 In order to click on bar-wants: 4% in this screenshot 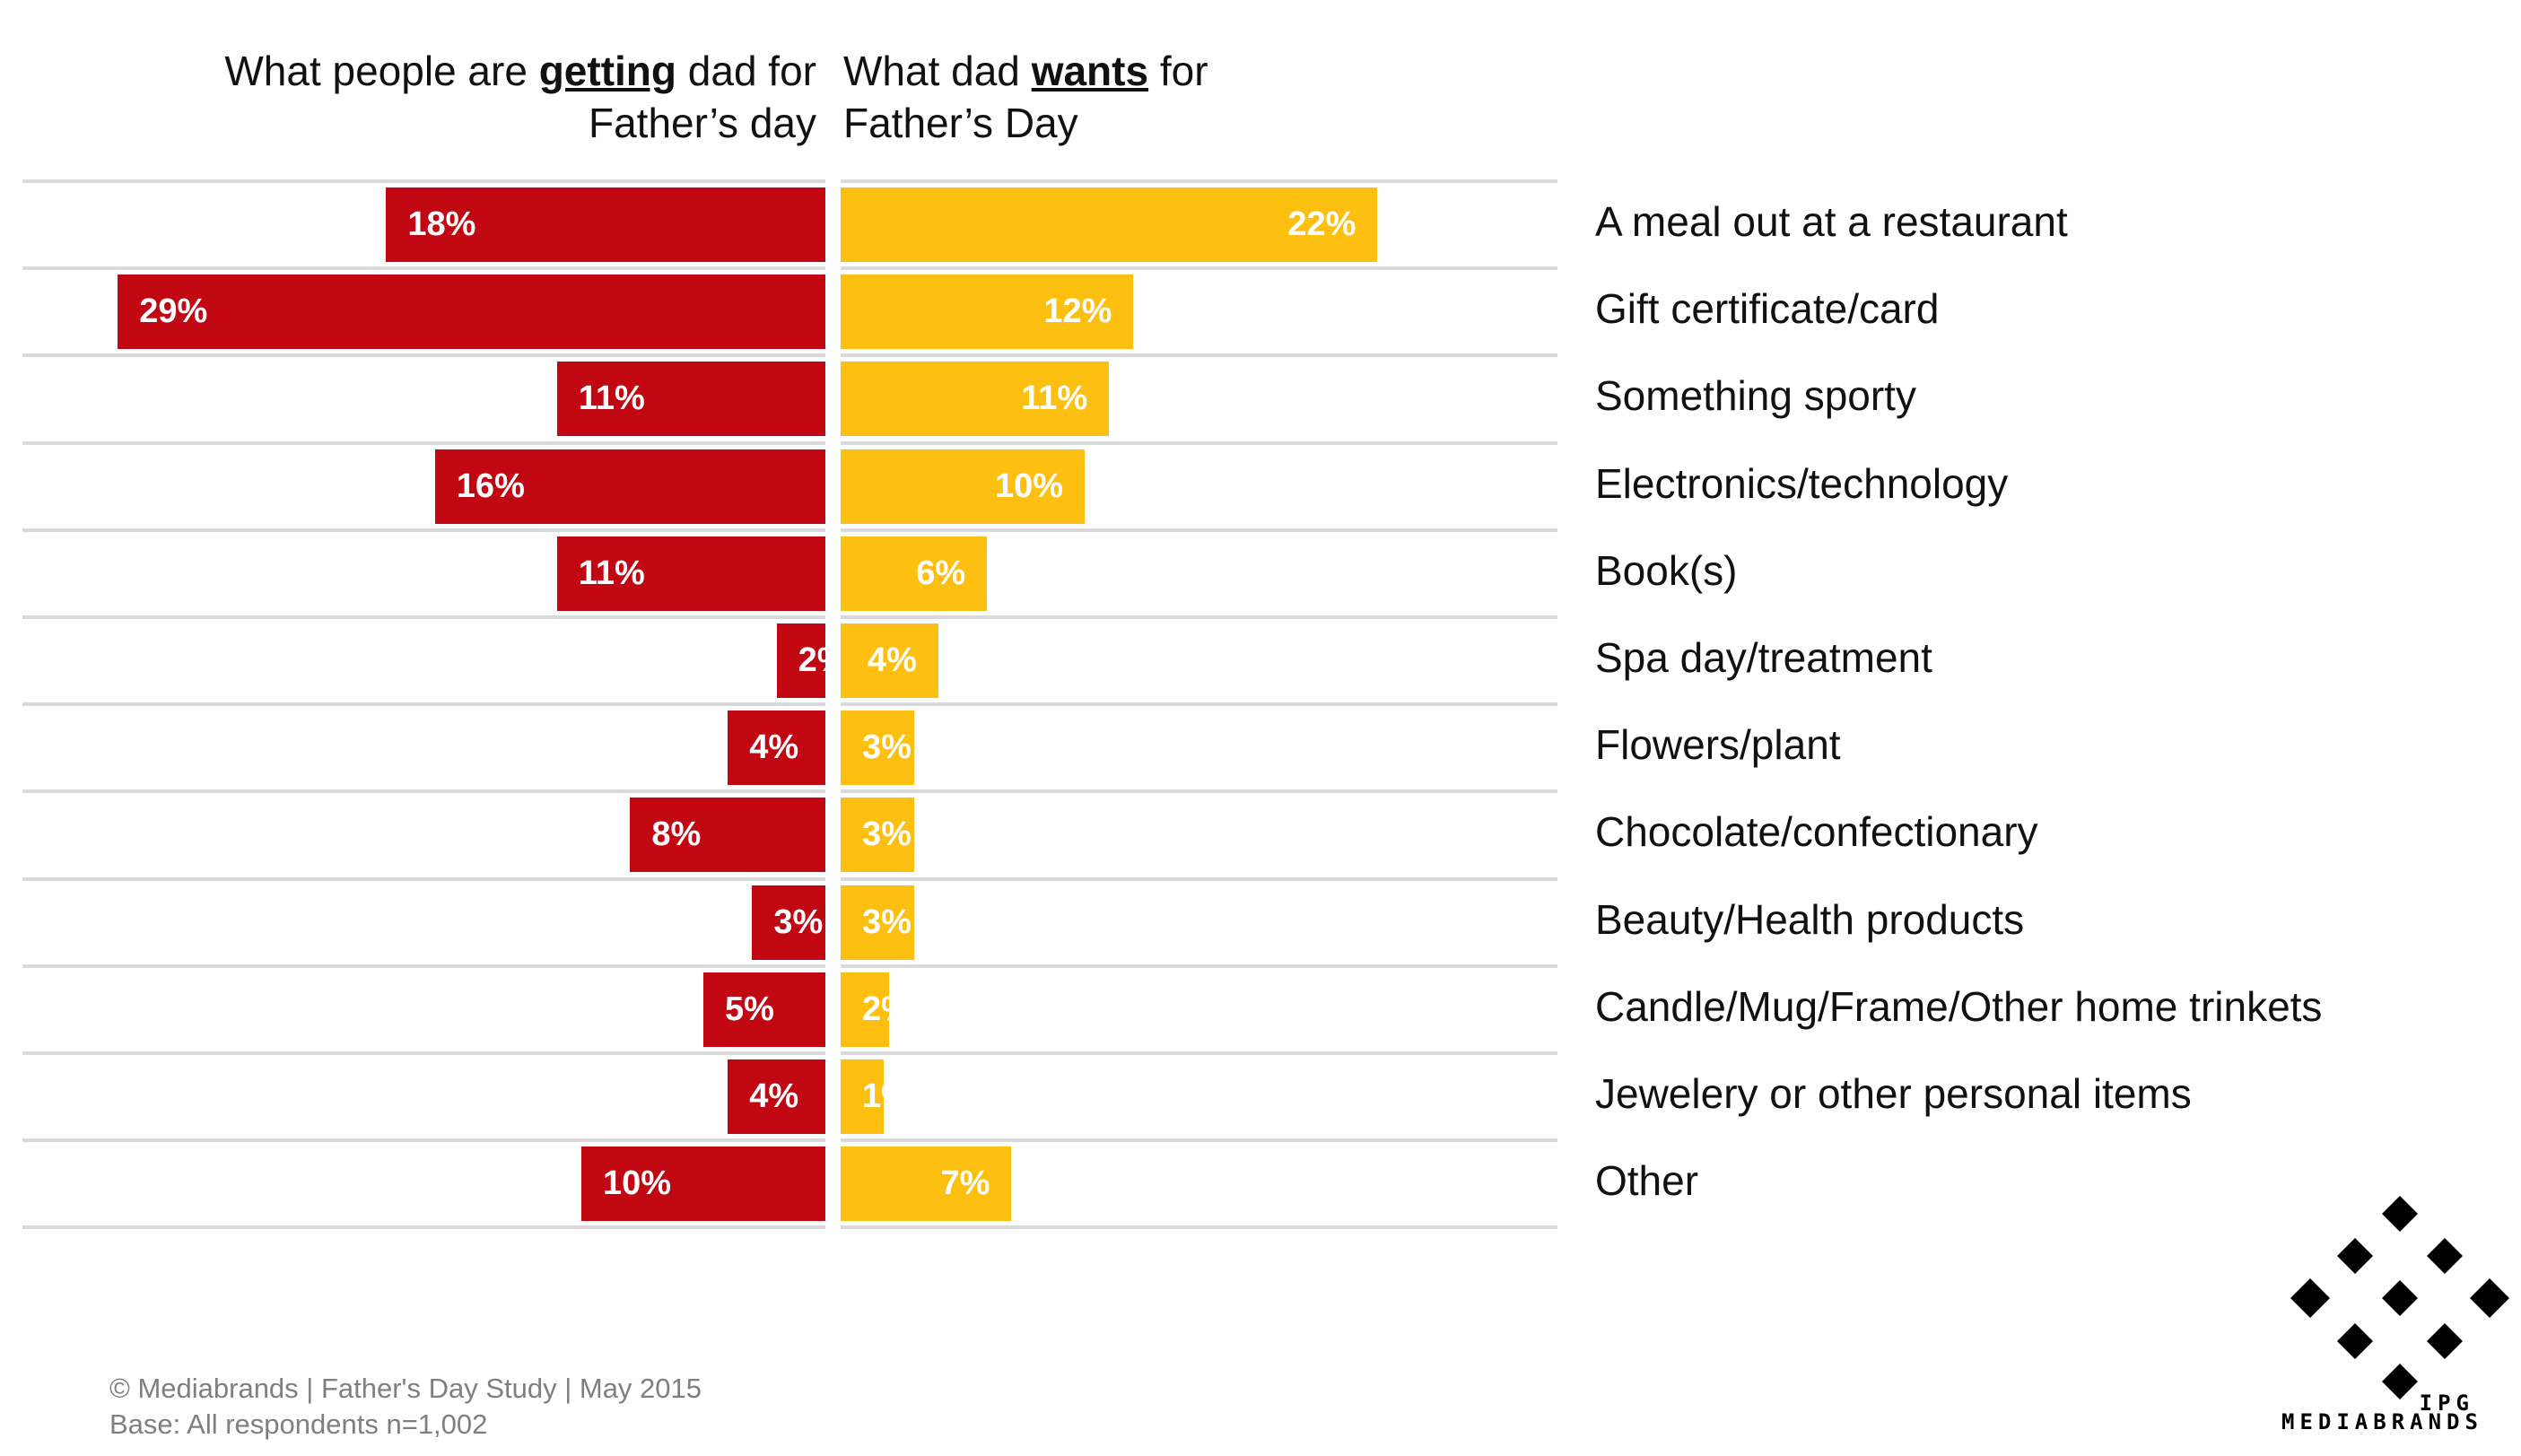, I will do `click(889, 660)`.